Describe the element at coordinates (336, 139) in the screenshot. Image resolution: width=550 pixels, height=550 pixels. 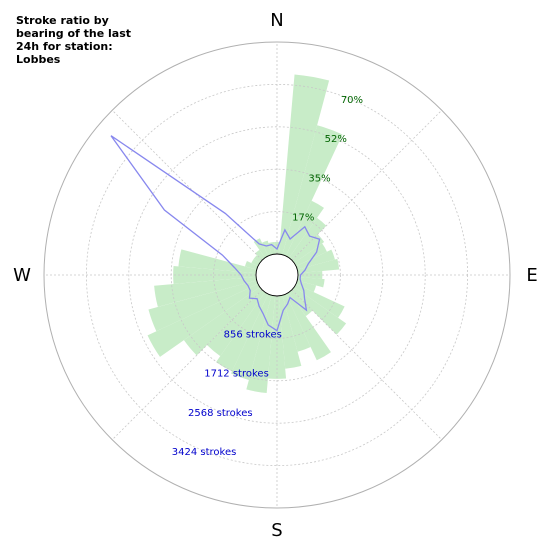
I see `ratio-tick-label: 52%` at that location.